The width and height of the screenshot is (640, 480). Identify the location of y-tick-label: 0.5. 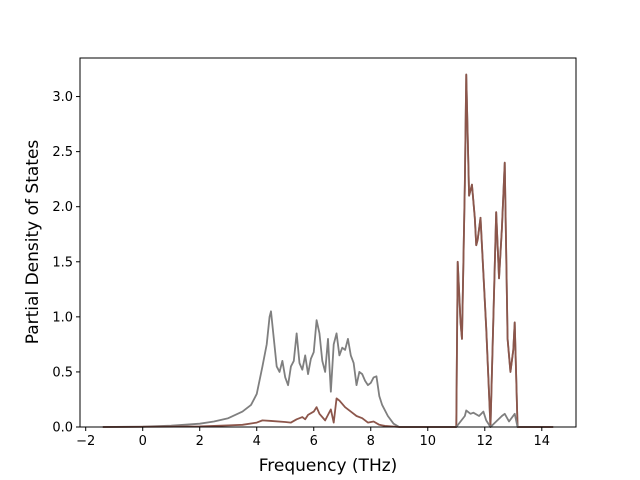
(62, 372).